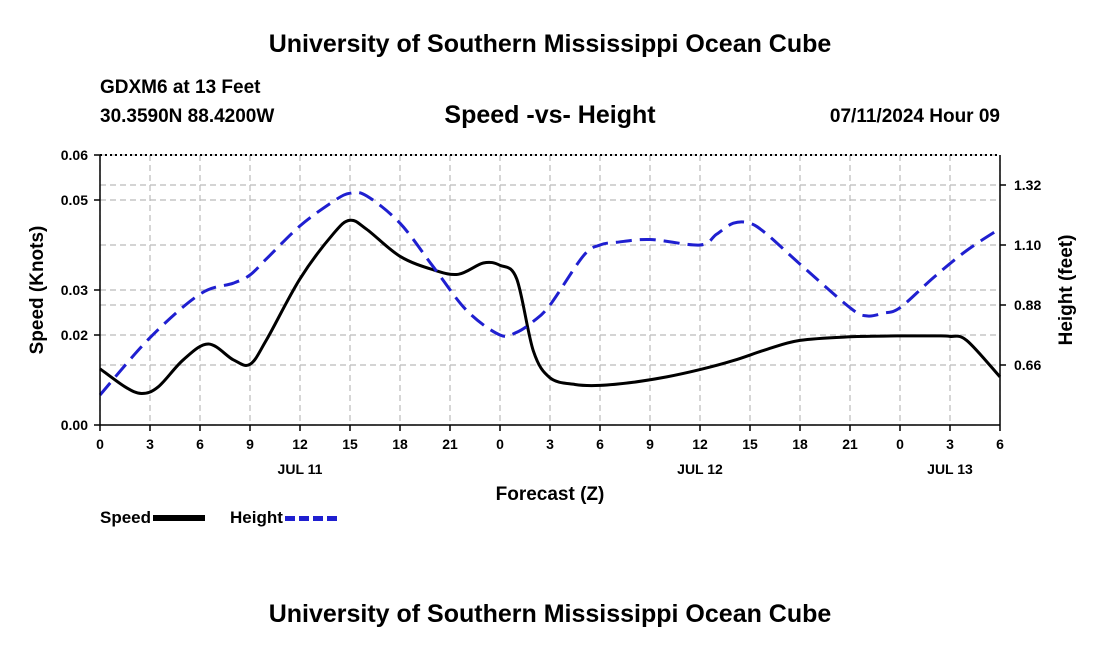  Describe the element at coordinates (1027, 365) in the screenshot. I see `y2-tick-label: 0.66` at that location.